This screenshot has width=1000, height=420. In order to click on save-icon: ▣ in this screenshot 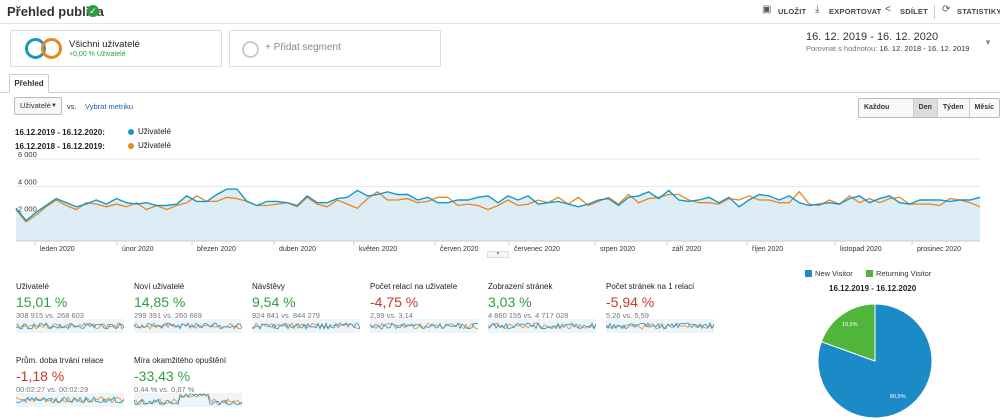, I will do `click(767, 9)`.